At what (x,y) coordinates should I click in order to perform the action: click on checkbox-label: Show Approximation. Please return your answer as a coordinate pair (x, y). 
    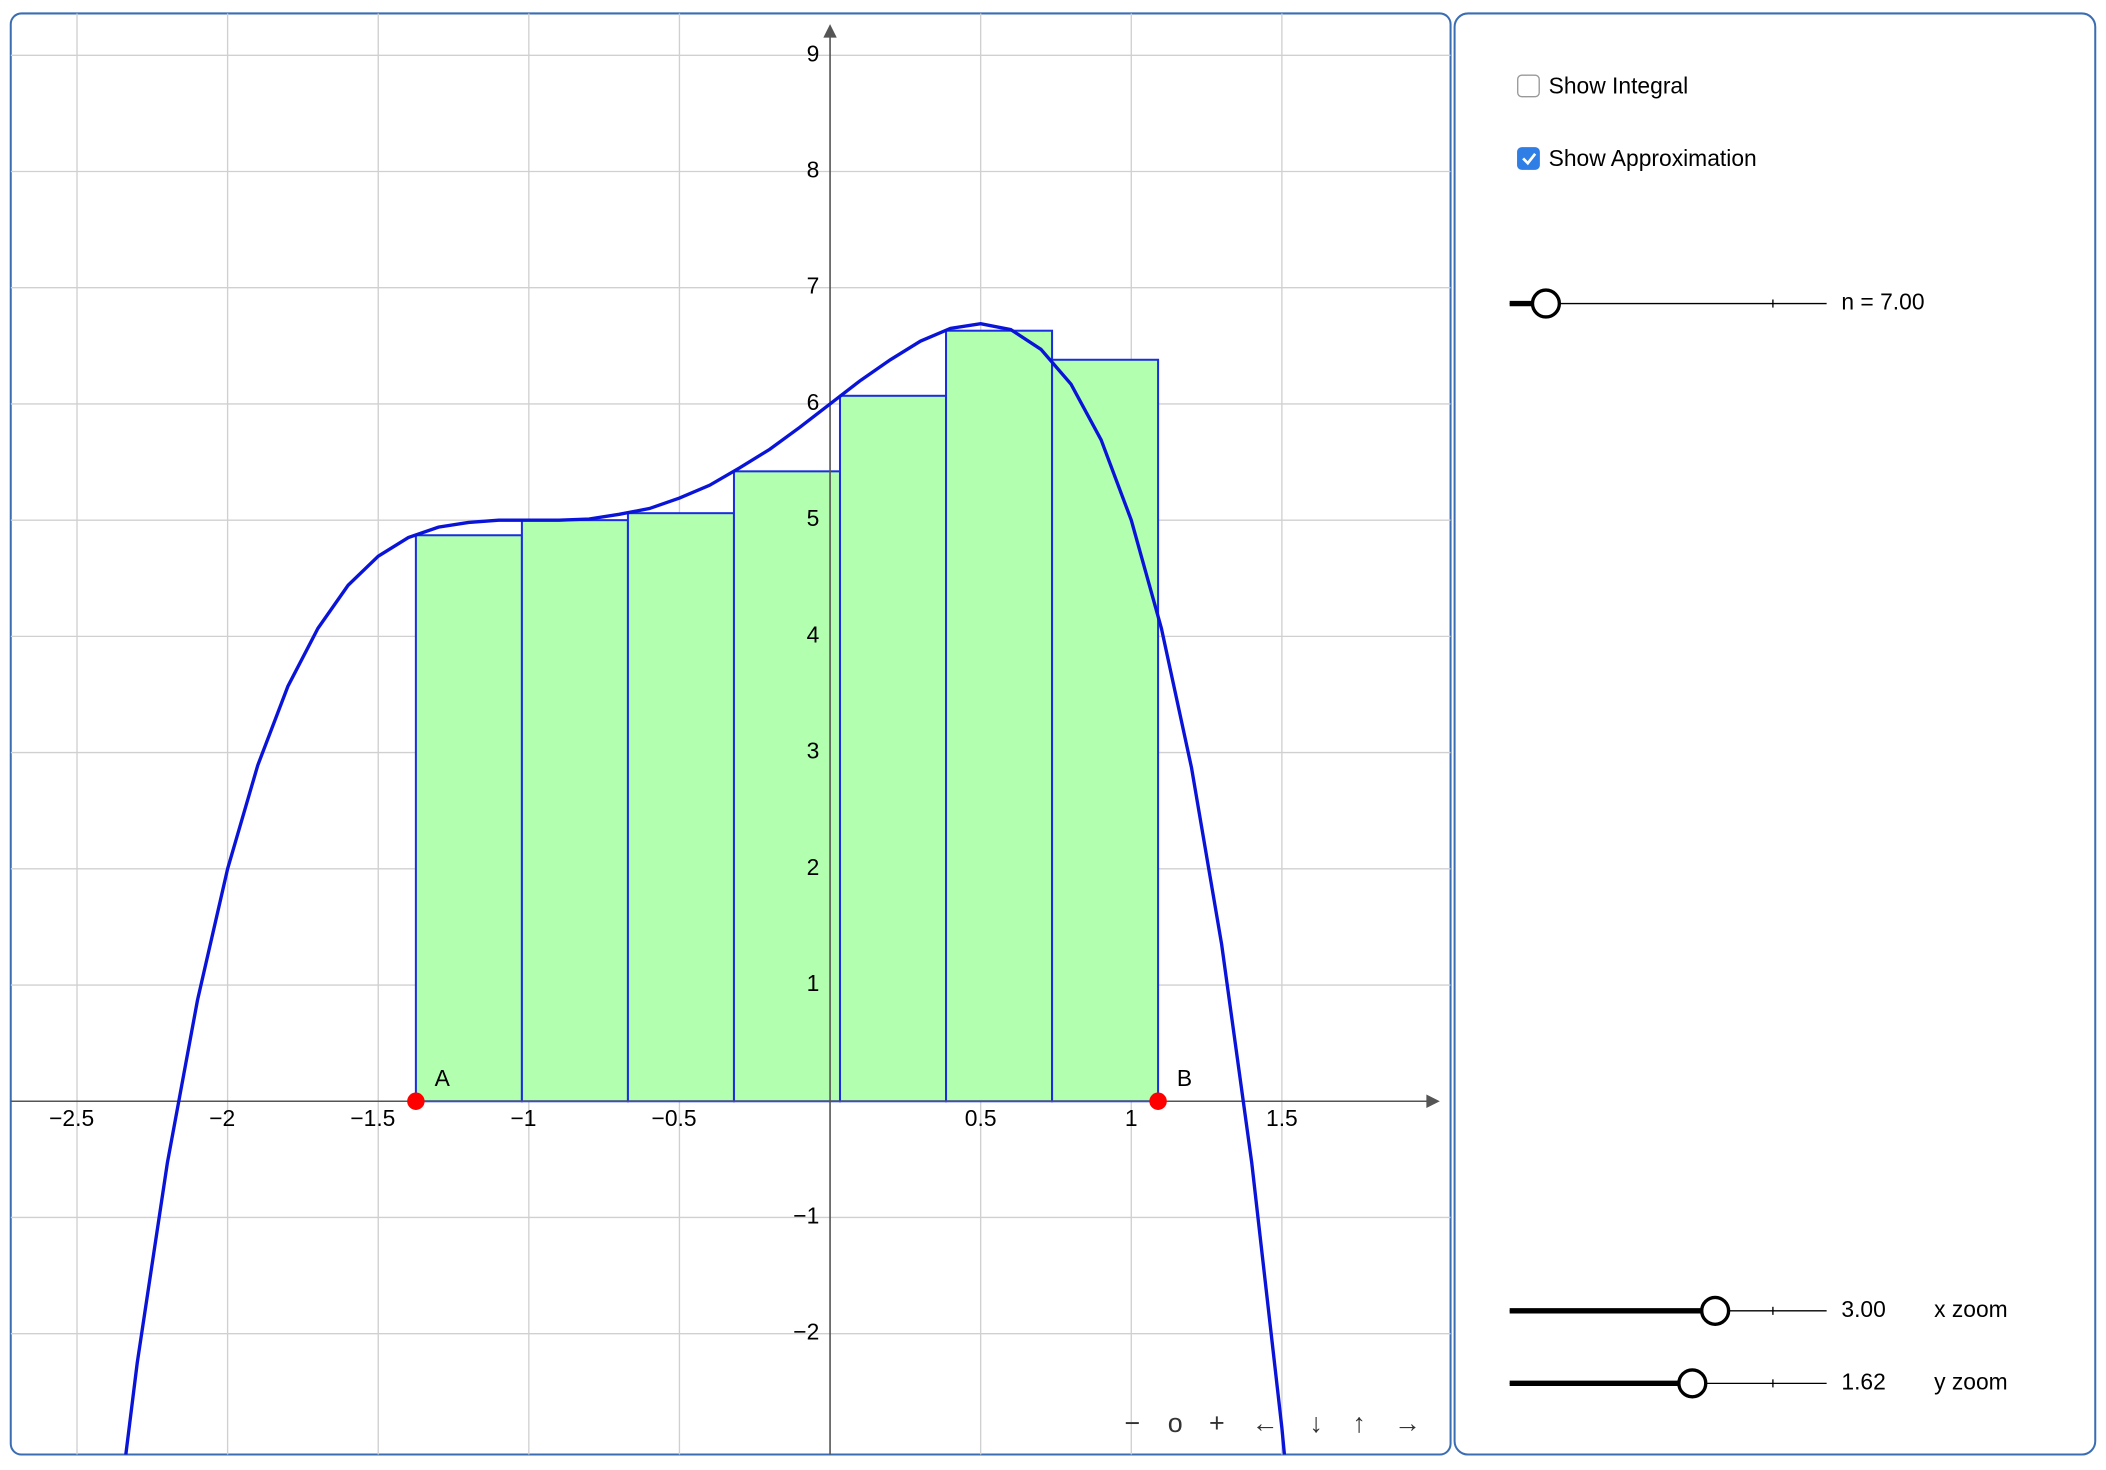
    Looking at the image, I should click on (1653, 158).